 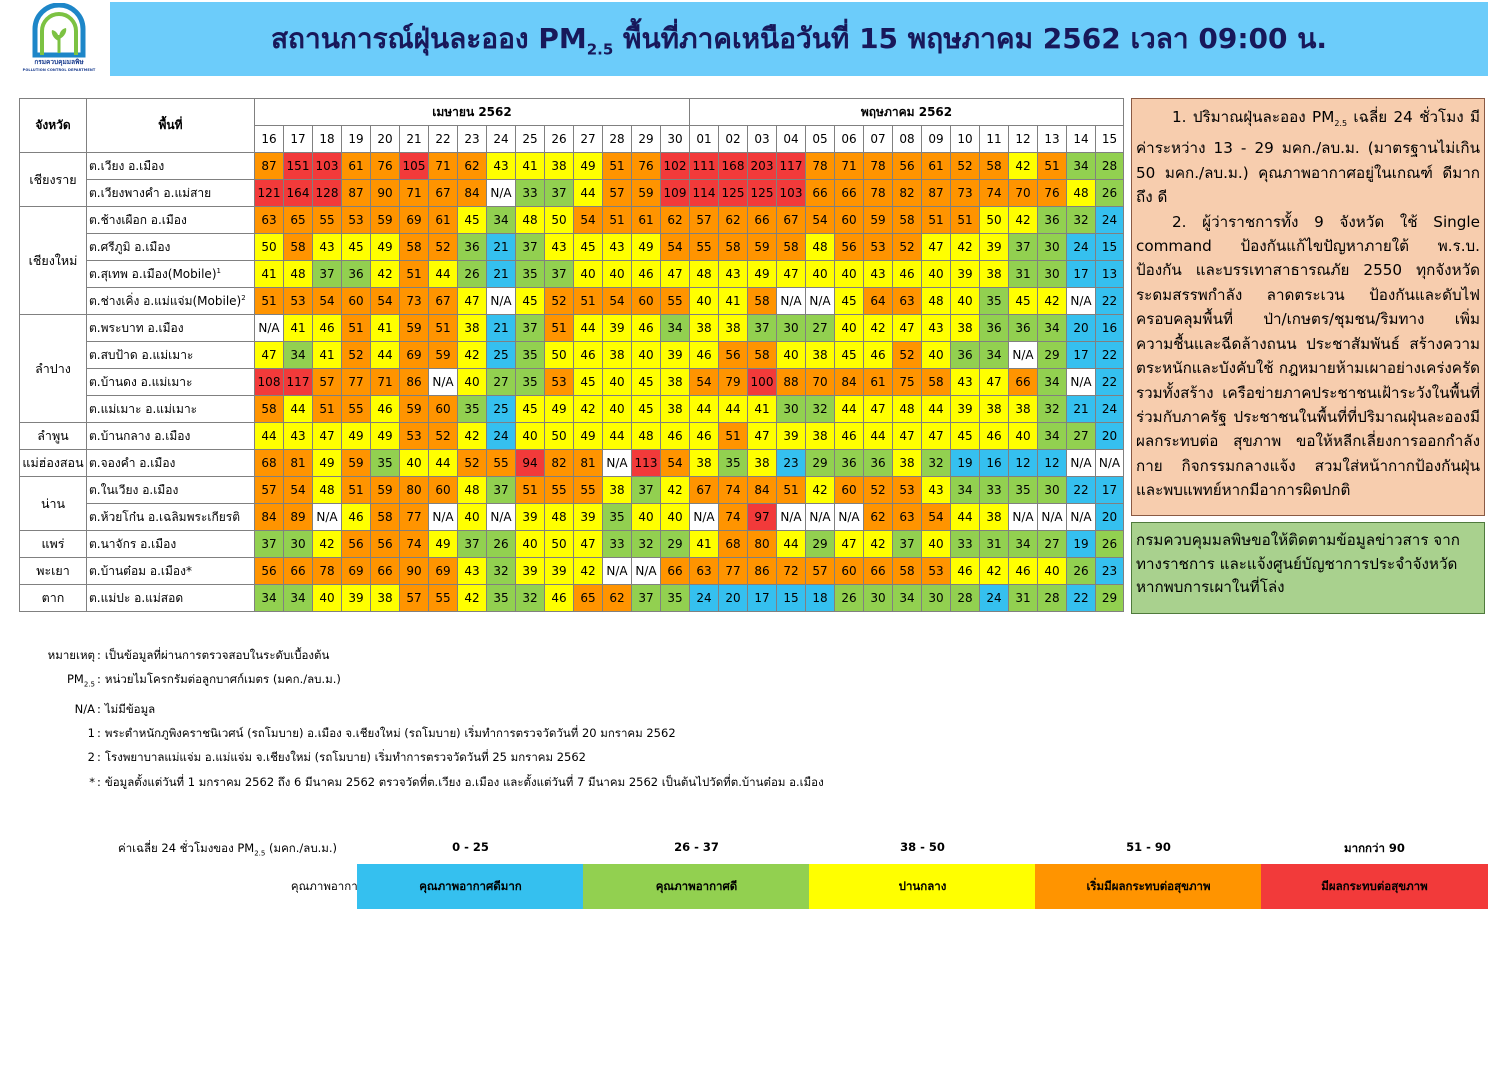 What do you see at coordinates (675, 166) in the screenshot?
I see `value-cell: 102` at bounding box center [675, 166].